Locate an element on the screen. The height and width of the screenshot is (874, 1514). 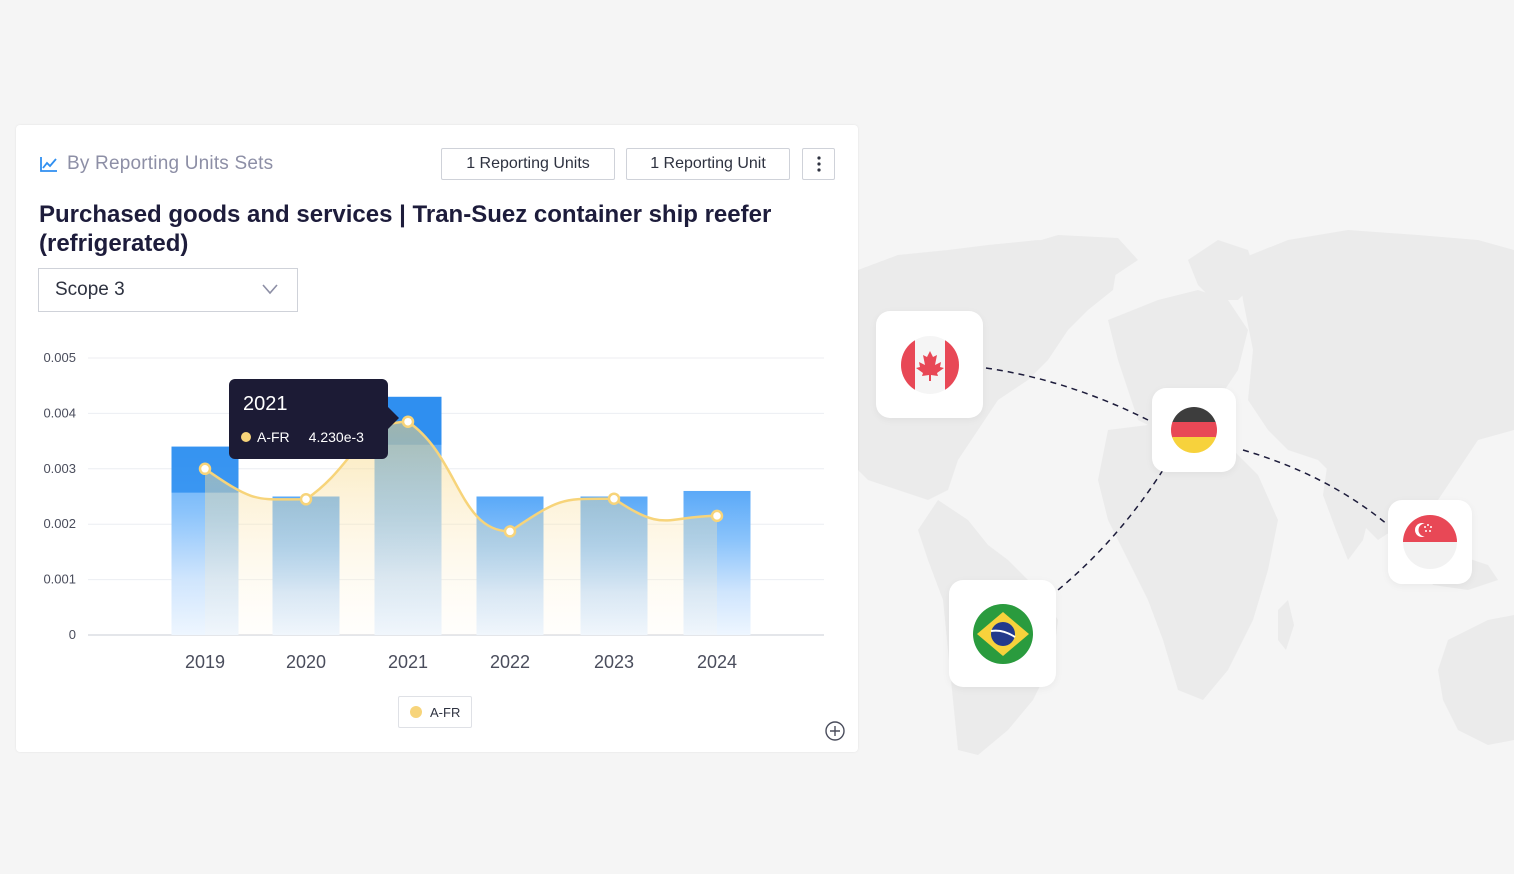
x-tick-label: 2020 is located at coordinates (306, 662).